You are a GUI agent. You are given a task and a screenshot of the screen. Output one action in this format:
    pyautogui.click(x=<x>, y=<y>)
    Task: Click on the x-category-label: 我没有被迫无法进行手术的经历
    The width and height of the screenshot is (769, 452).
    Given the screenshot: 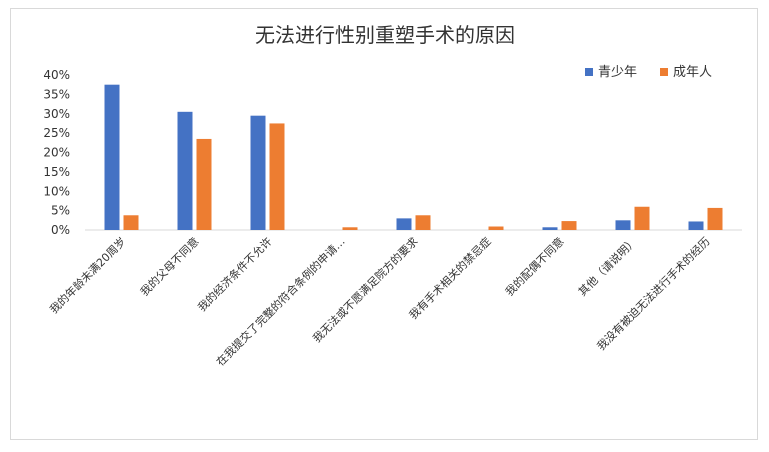 What is the action you would take?
    pyautogui.click(x=653, y=293)
    